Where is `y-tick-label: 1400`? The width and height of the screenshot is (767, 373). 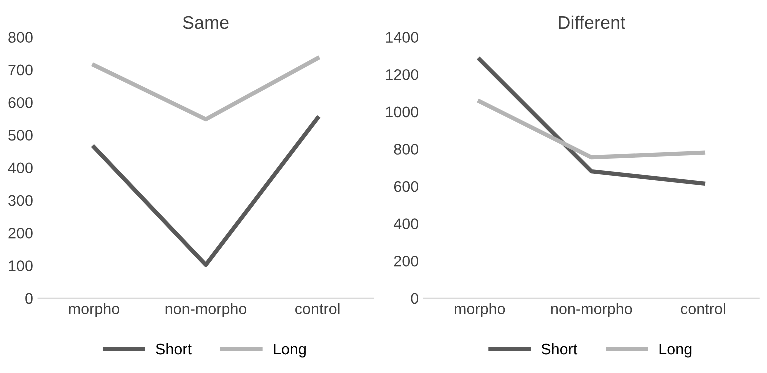
y-tick-label: 1400 is located at coordinates (402, 37).